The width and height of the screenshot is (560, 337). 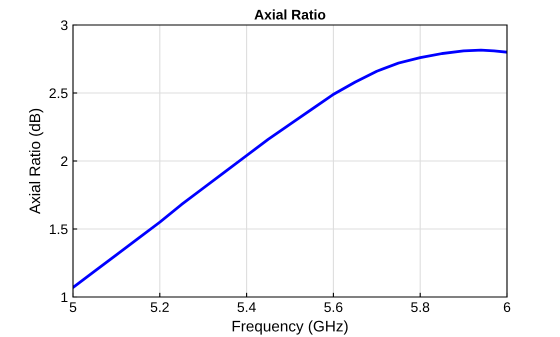 I want to click on y-axis-title: Axial Ratio (dB), so click(x=36, y=161).